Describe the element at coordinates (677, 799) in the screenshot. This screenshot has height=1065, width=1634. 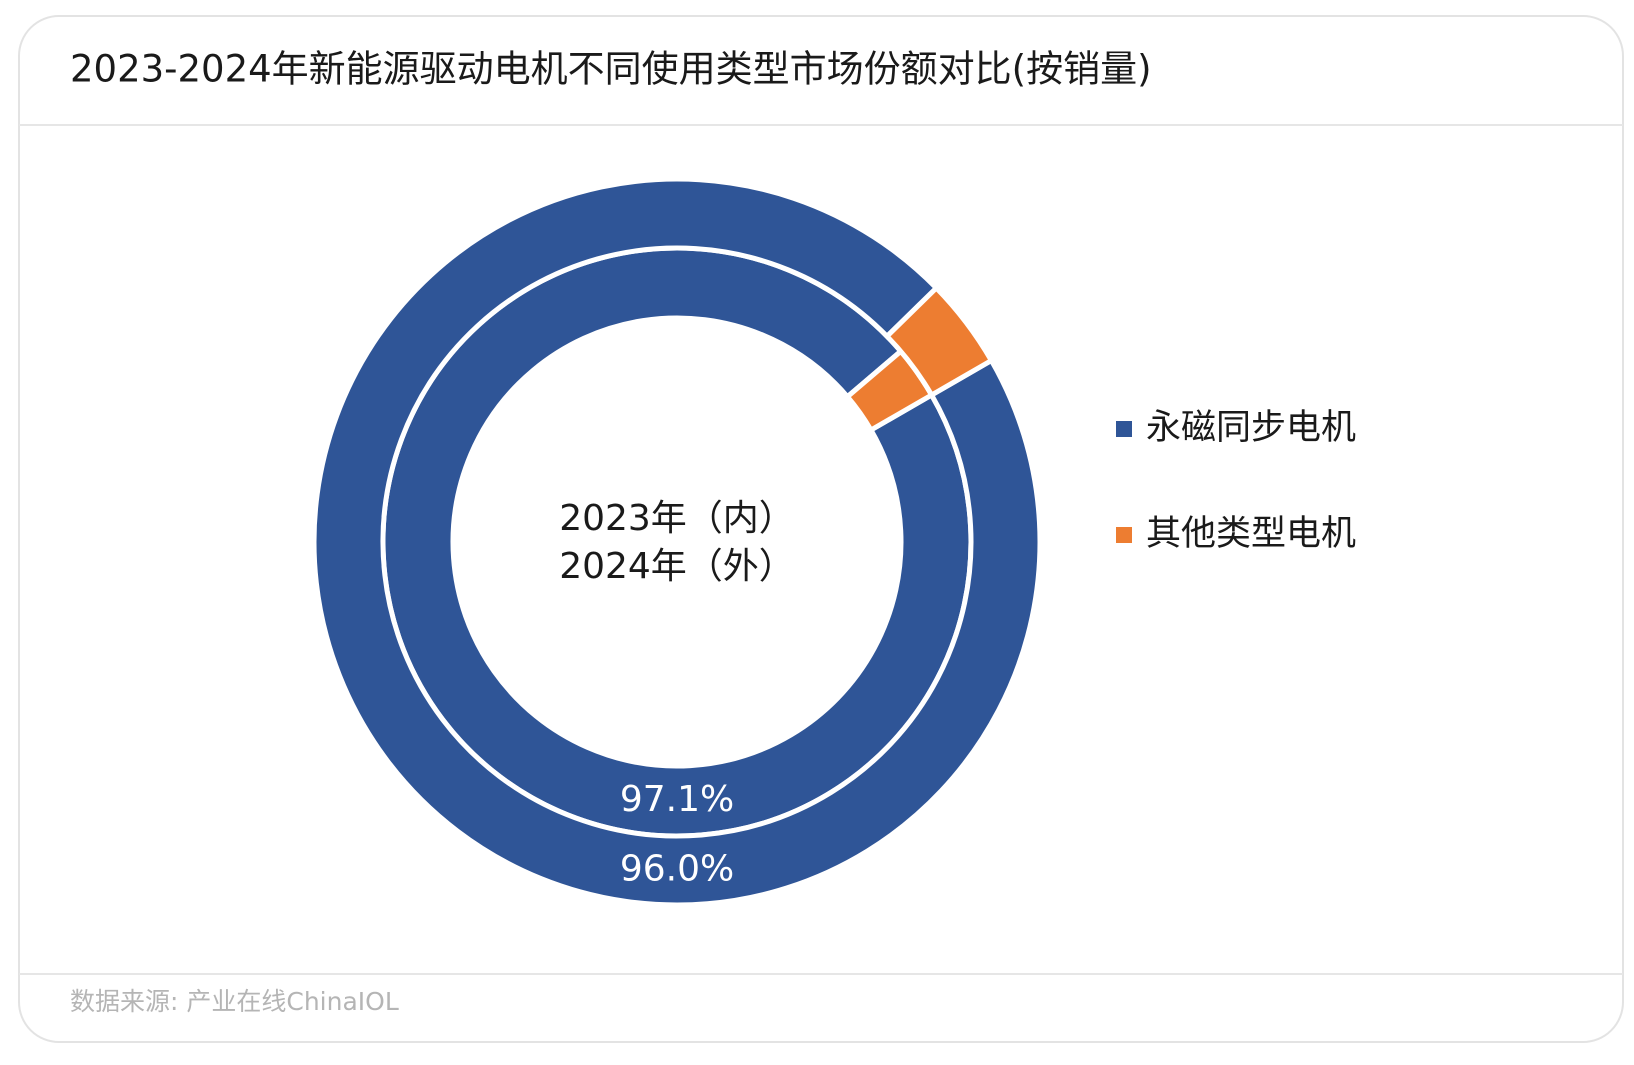
I see `data-label: 97.1%` at that location.